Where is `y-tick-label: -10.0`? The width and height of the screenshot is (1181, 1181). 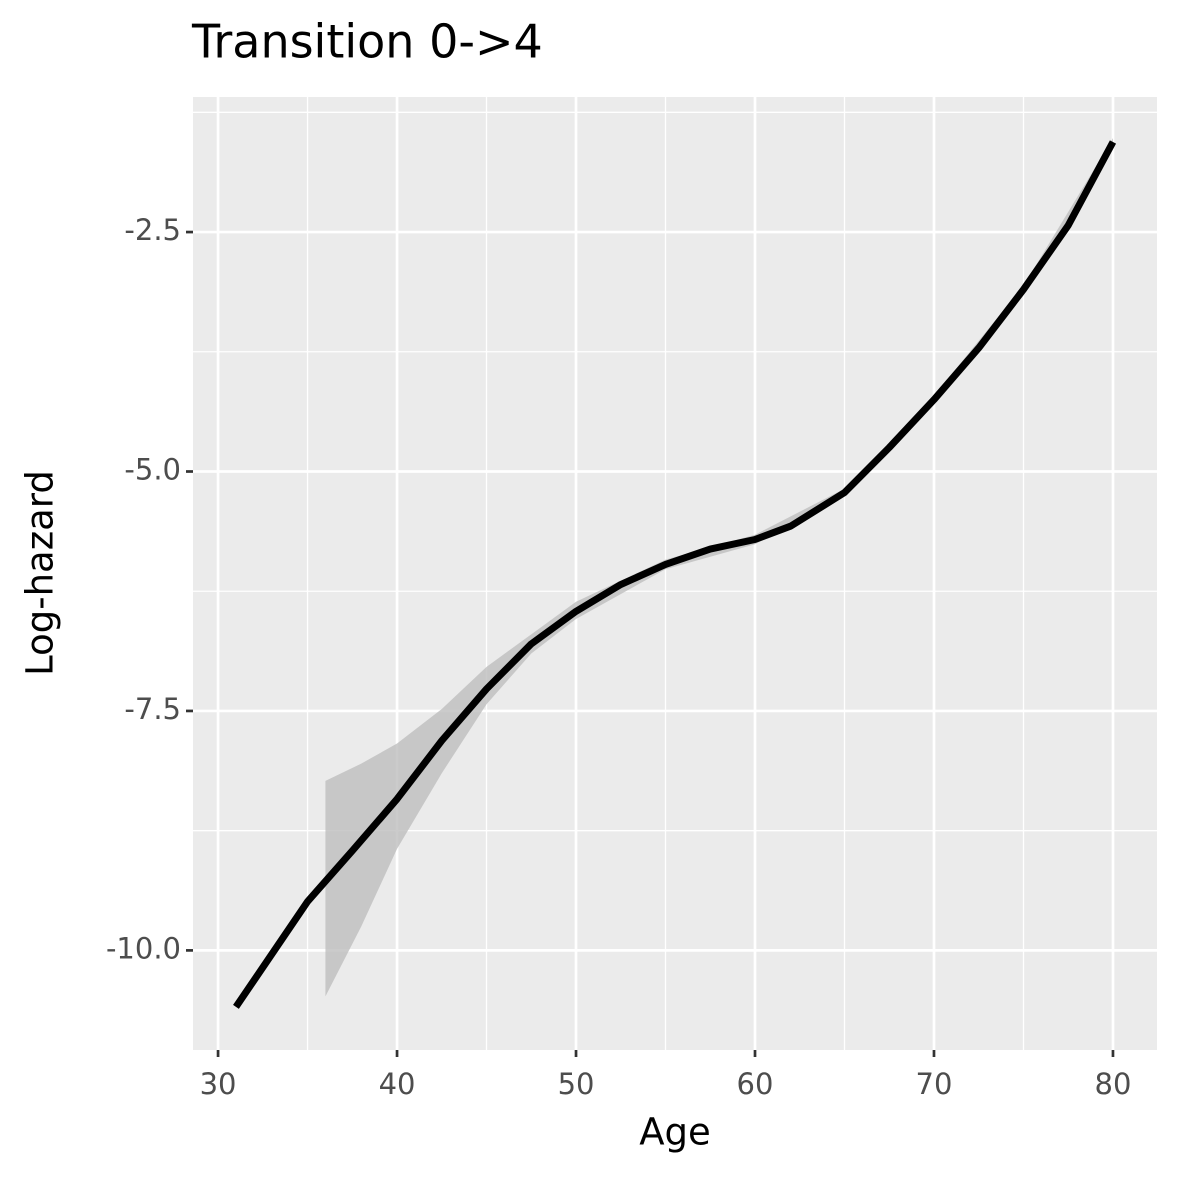
y-tick-label: -10.0 is located at coordinates (143, 948).